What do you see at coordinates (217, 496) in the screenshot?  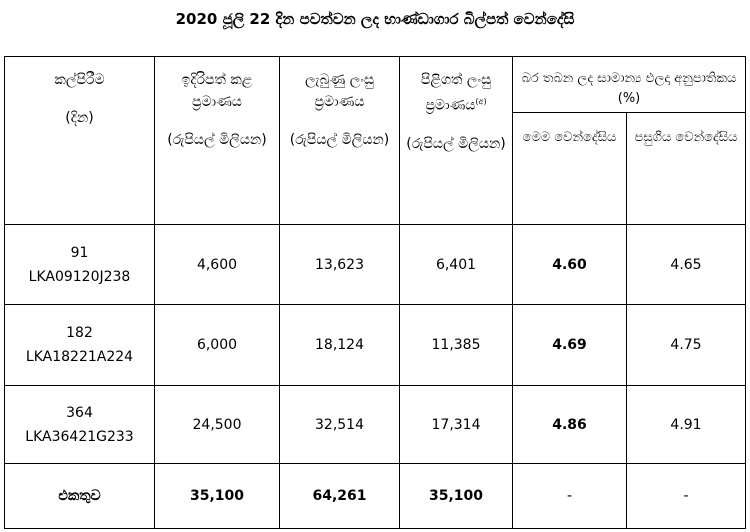 I see `total-offered: 35,100` at bounding box center [217, 496].